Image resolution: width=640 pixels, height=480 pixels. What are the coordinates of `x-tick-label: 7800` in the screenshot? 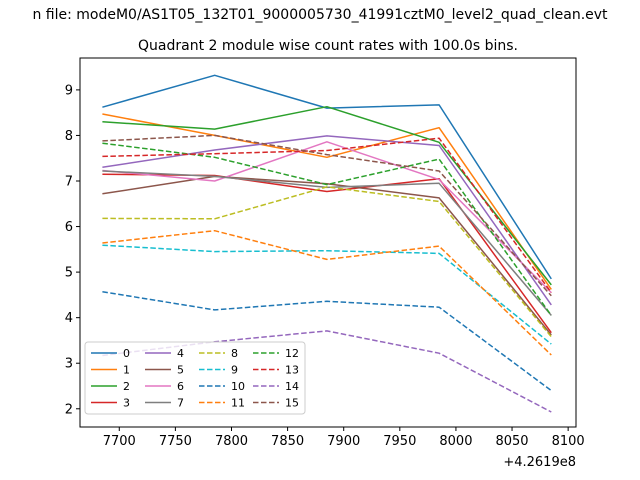 It's located at (231, 441).